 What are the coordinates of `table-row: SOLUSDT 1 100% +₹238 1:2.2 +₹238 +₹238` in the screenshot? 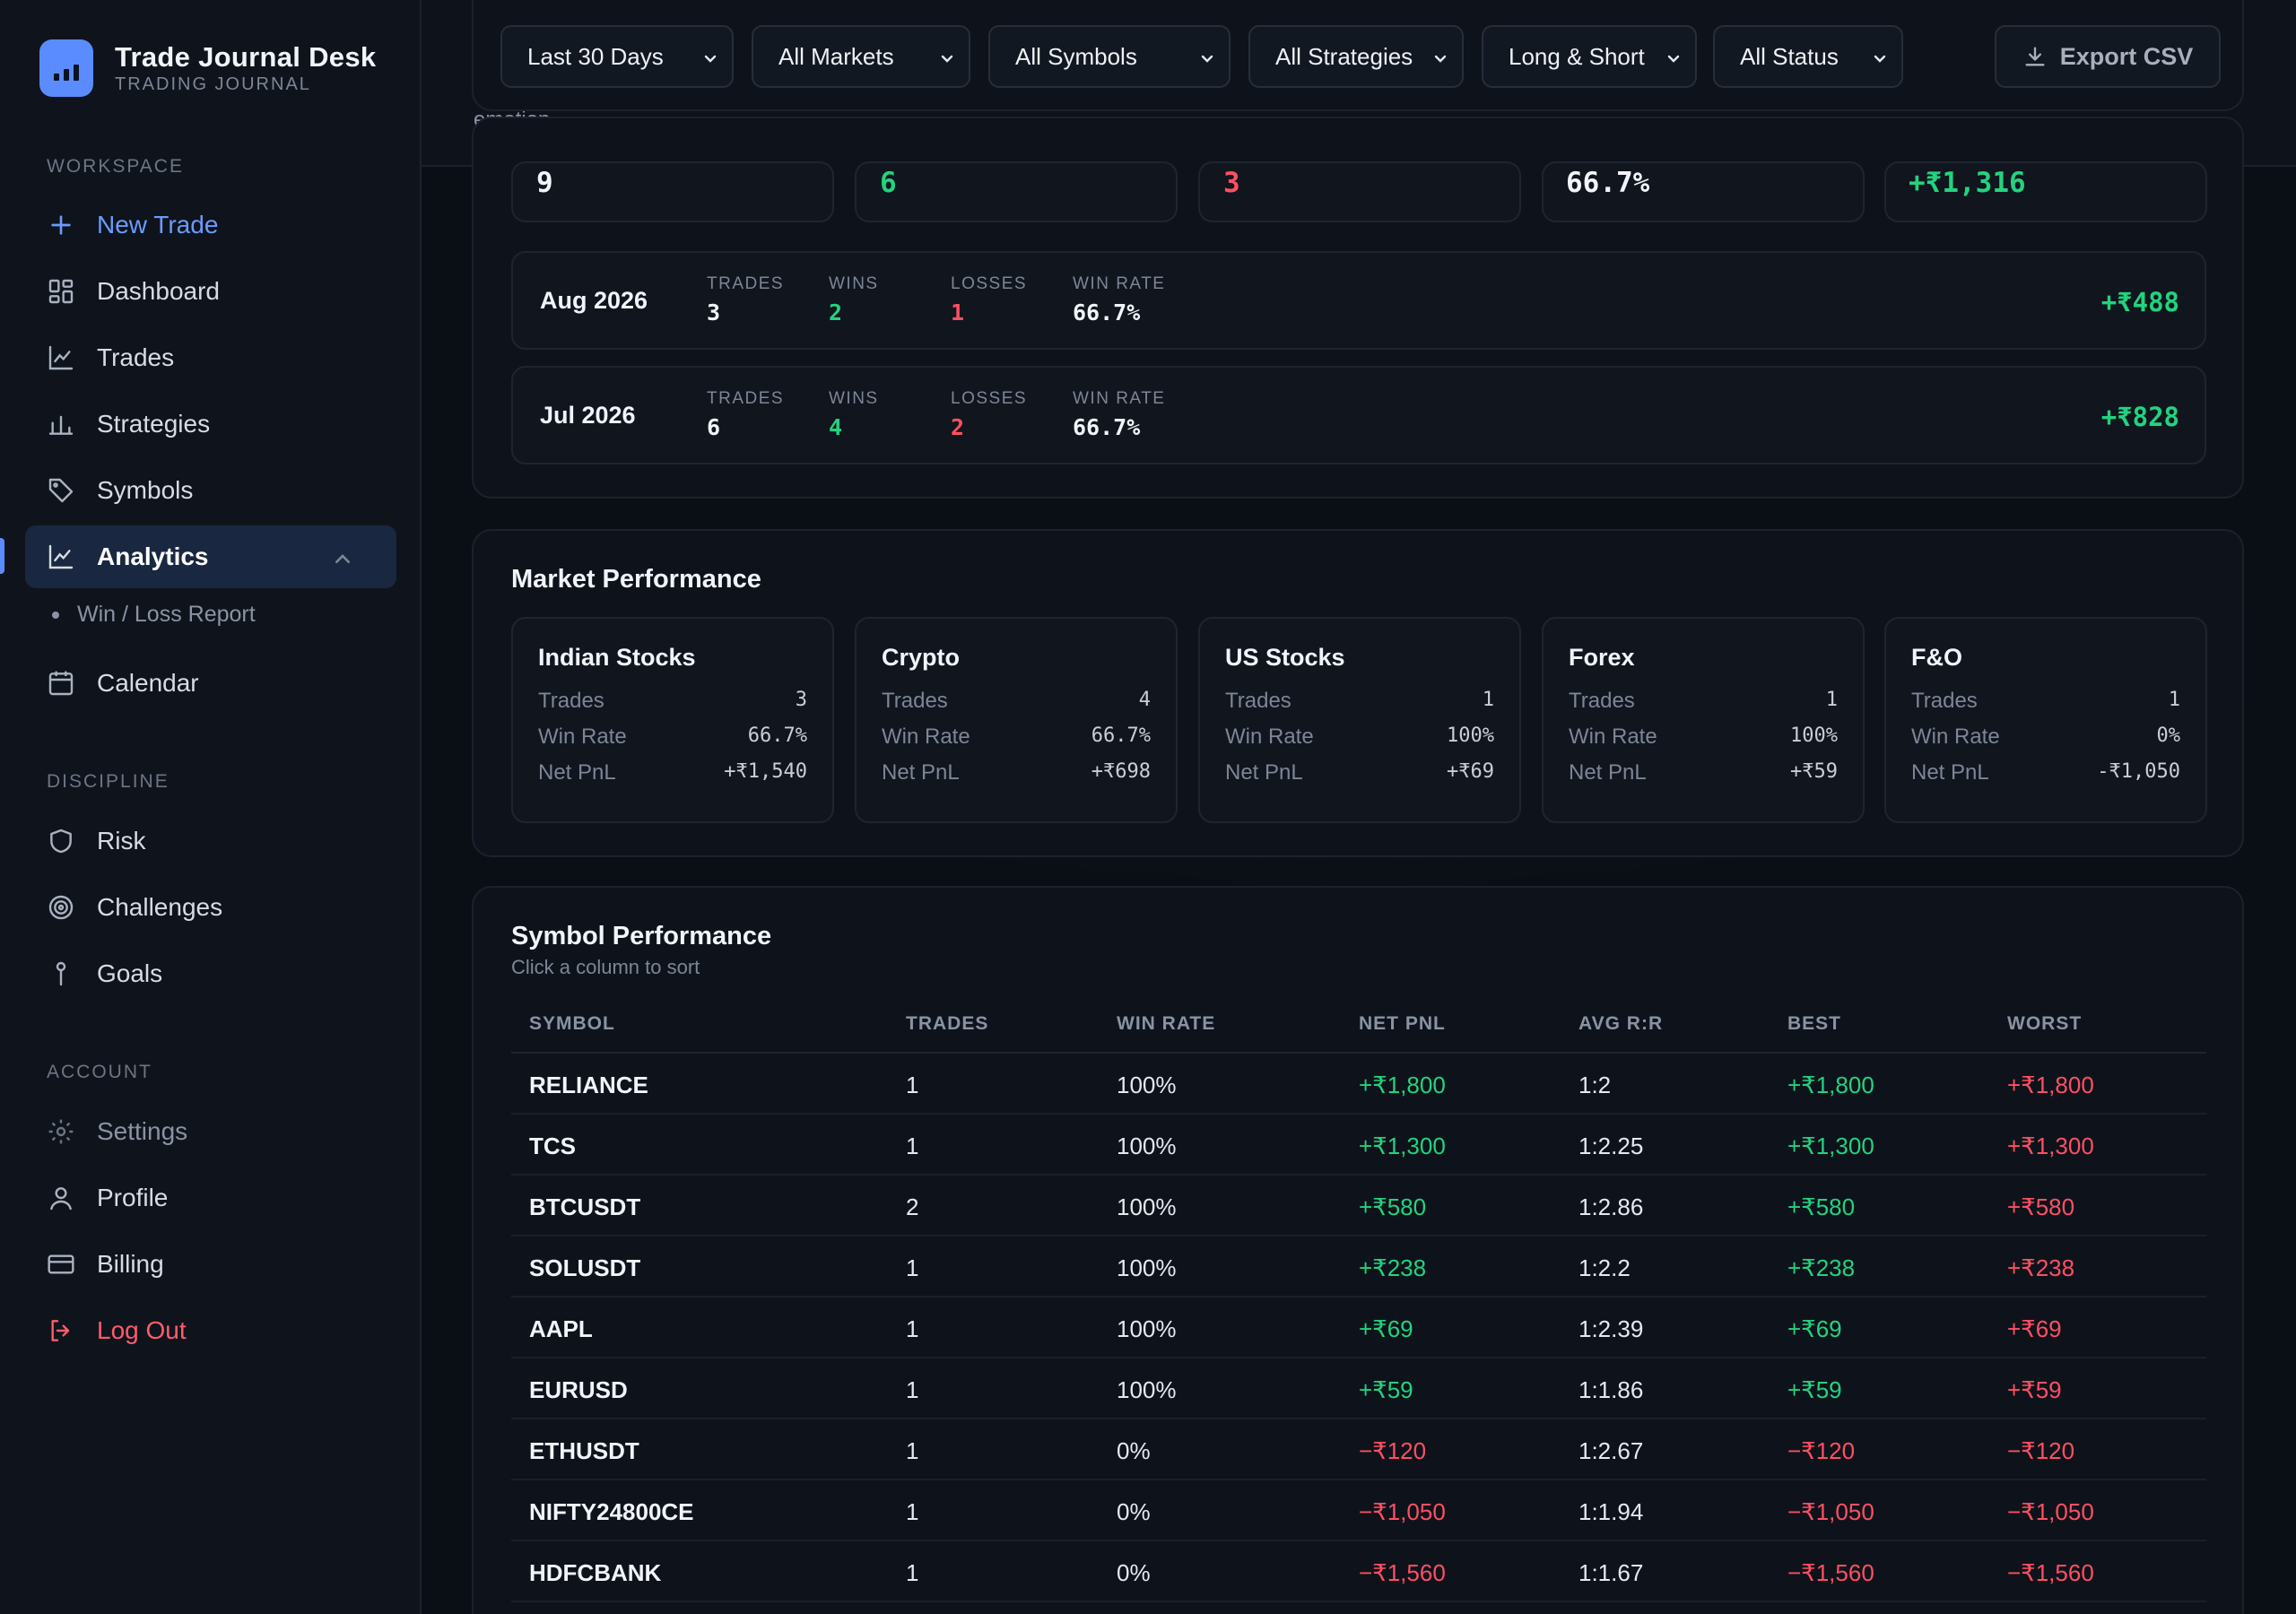 It's located at (1358, 1267).